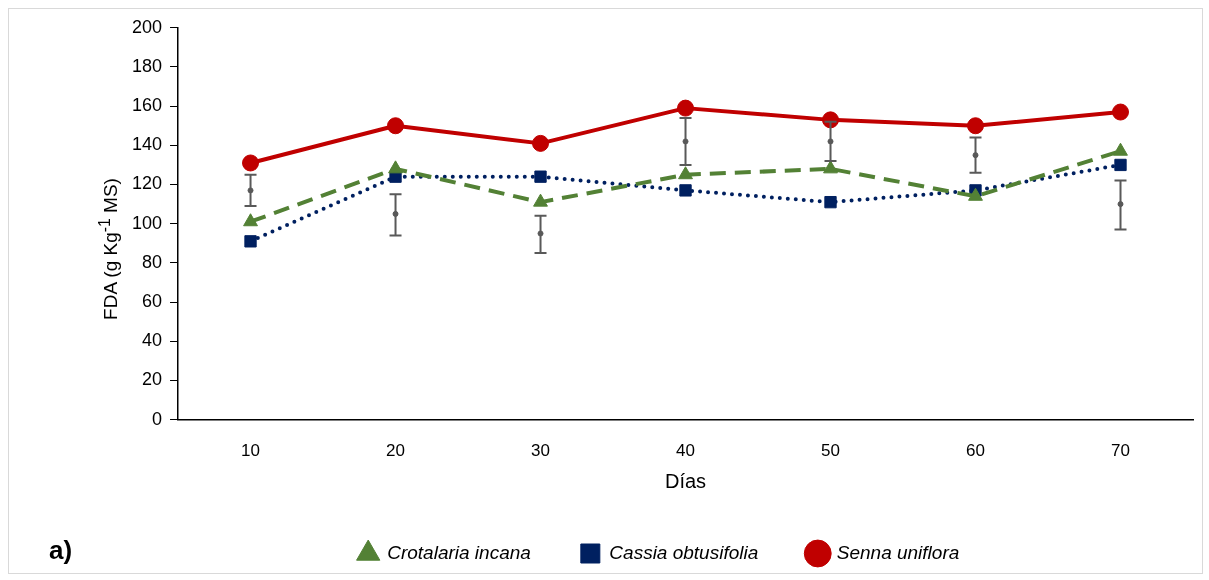 This screenshot has height=580, width=1209. Describe the element at coordinates (147, 183) in the screenshot. I see `y-tick-label: 120` at that location.